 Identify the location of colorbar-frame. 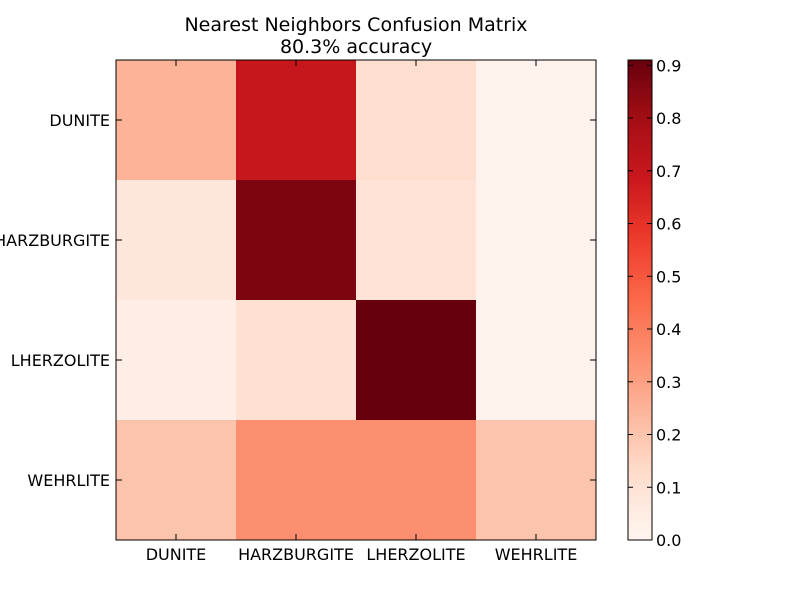
(640, 300).